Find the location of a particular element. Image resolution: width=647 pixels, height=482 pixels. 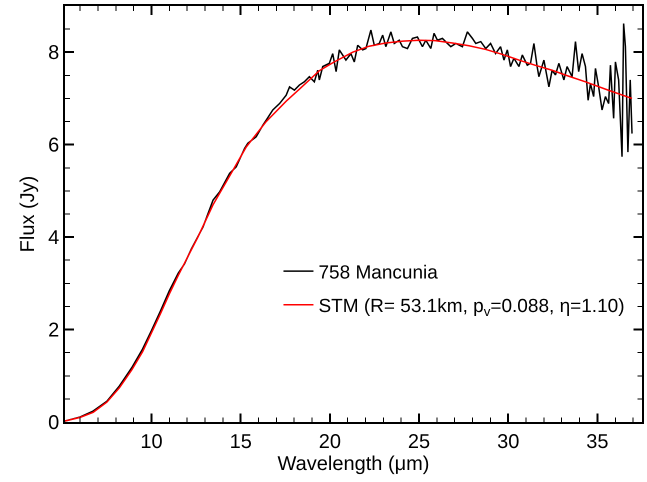

legend-label: STM (R= 53.1km, p$_{v}$=0.088, η=1.10) is located at coordinates (471, 308).